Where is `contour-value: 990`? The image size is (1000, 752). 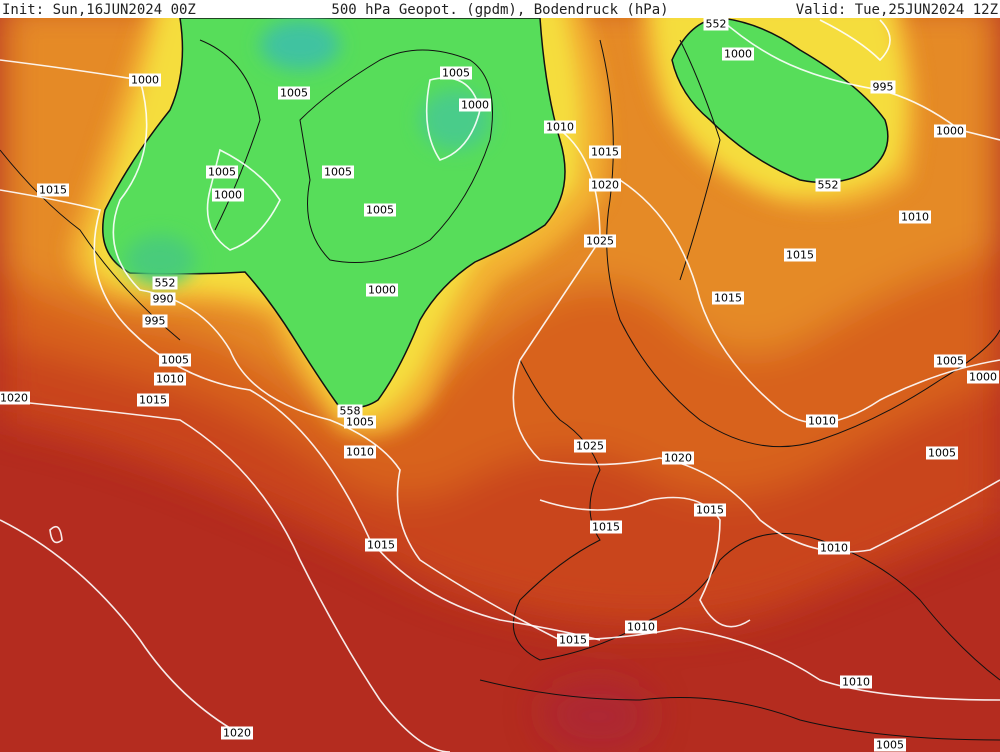 contour-value: 990 is located at coordinates (163, 299).